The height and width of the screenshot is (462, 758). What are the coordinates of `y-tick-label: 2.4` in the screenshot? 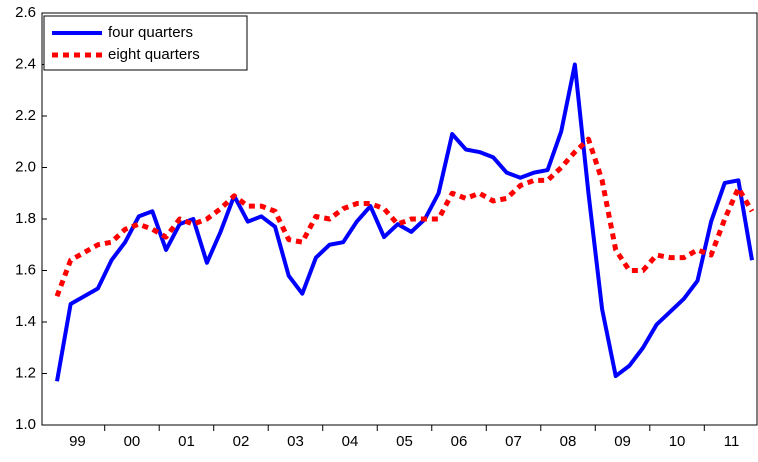 It's located at (25, 63).